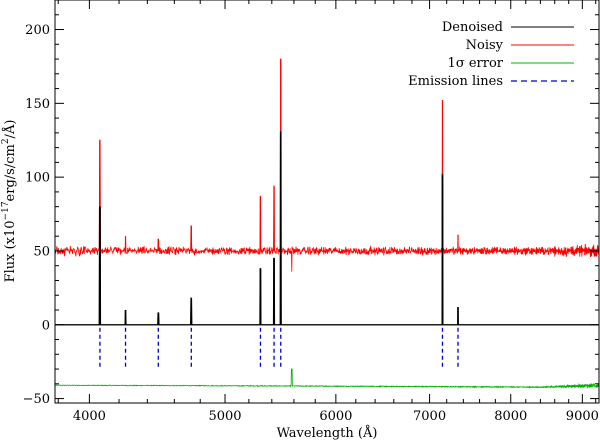 Image resolution: width=600 pixels, height=441 pixels. I want to click on legend-label-denoised: Denoised, so click(472, 27).